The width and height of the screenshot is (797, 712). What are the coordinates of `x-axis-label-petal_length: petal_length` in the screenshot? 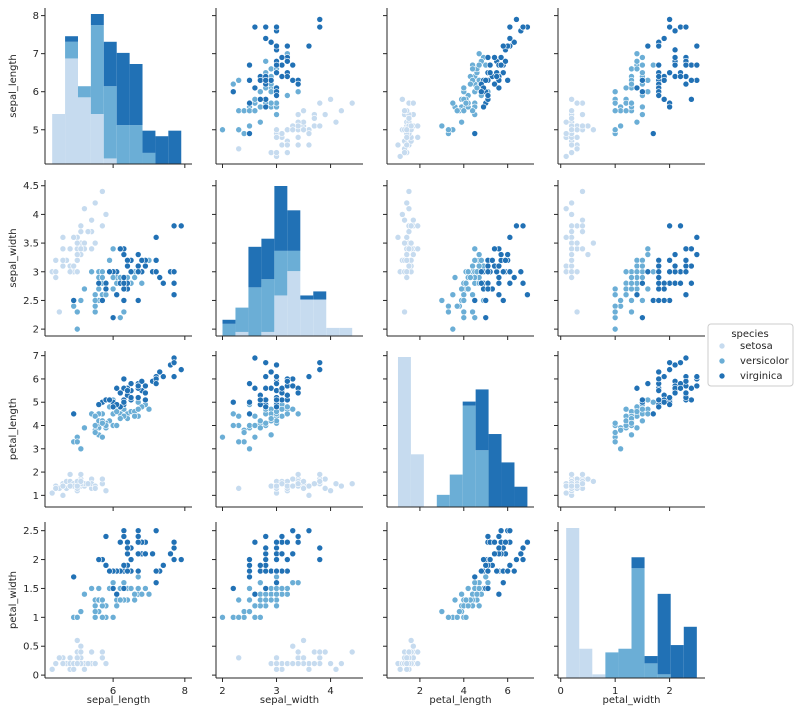 It's located at (460, 700).